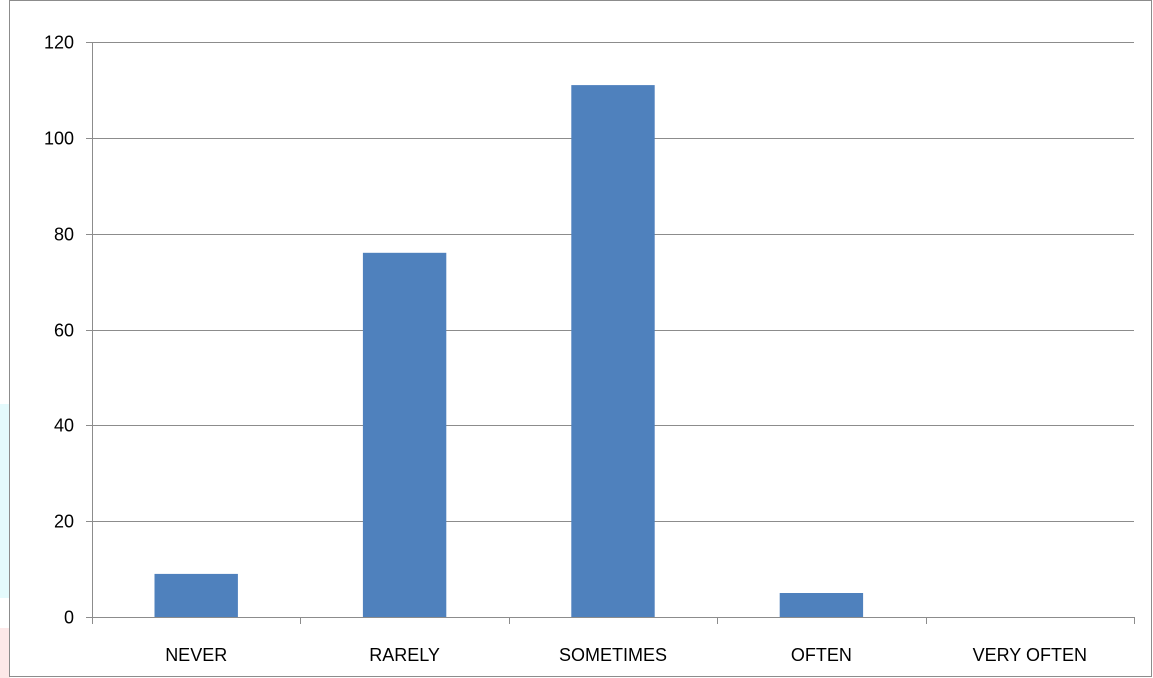 The image size is (1153, 678). Describe the element at coordinates (64, 522) in the screenshot. I see `y-tick-label: 20` at that location.